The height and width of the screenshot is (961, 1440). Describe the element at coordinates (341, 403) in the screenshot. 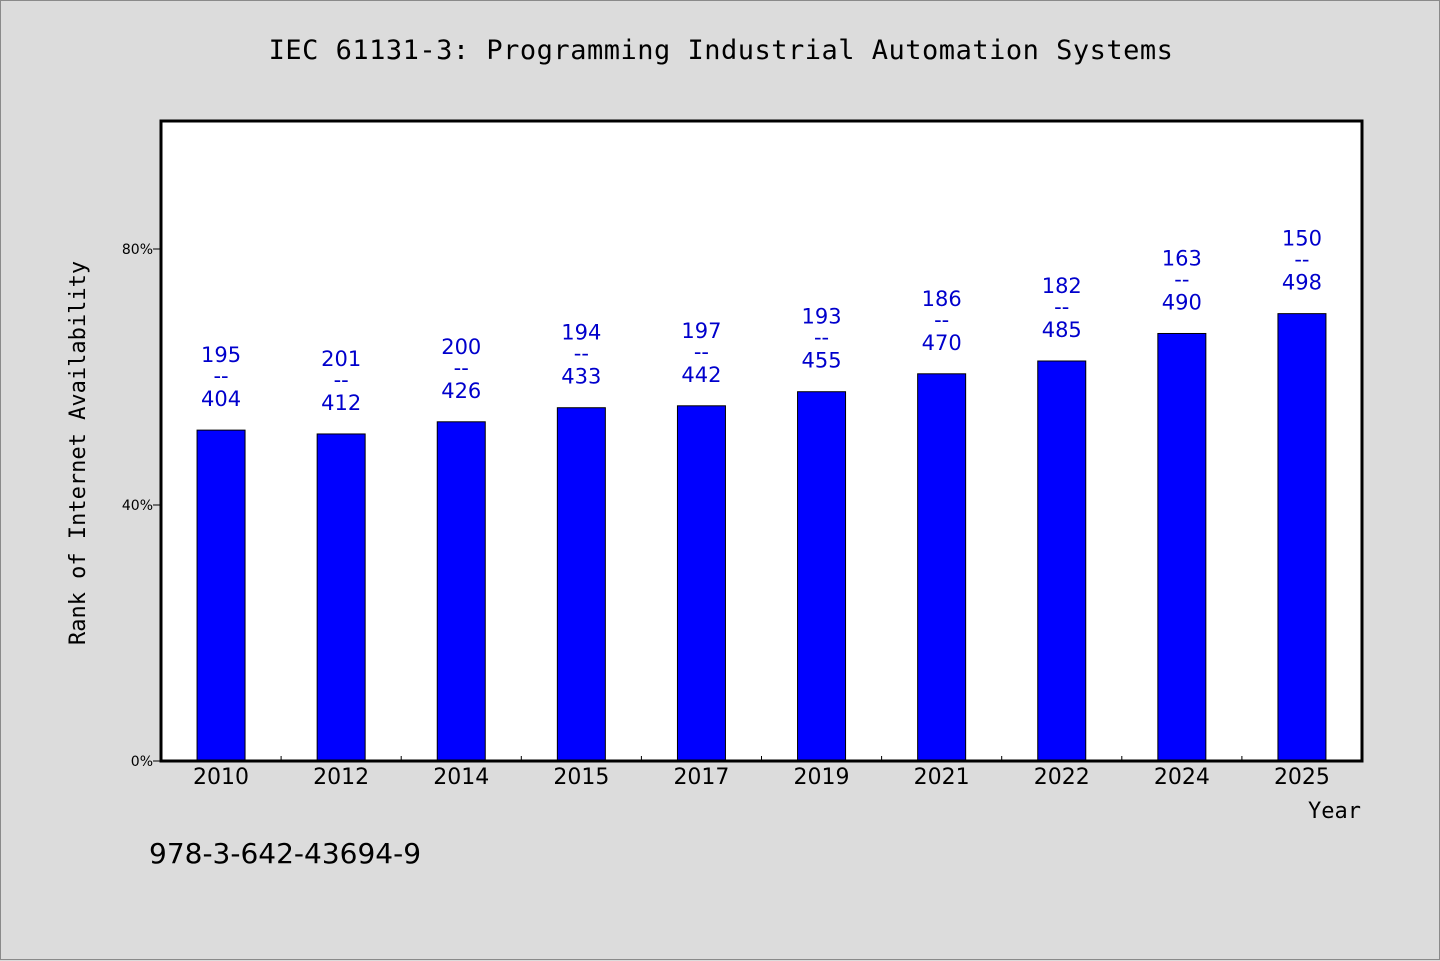

I see `data-label-total-2012: 412` at that location.